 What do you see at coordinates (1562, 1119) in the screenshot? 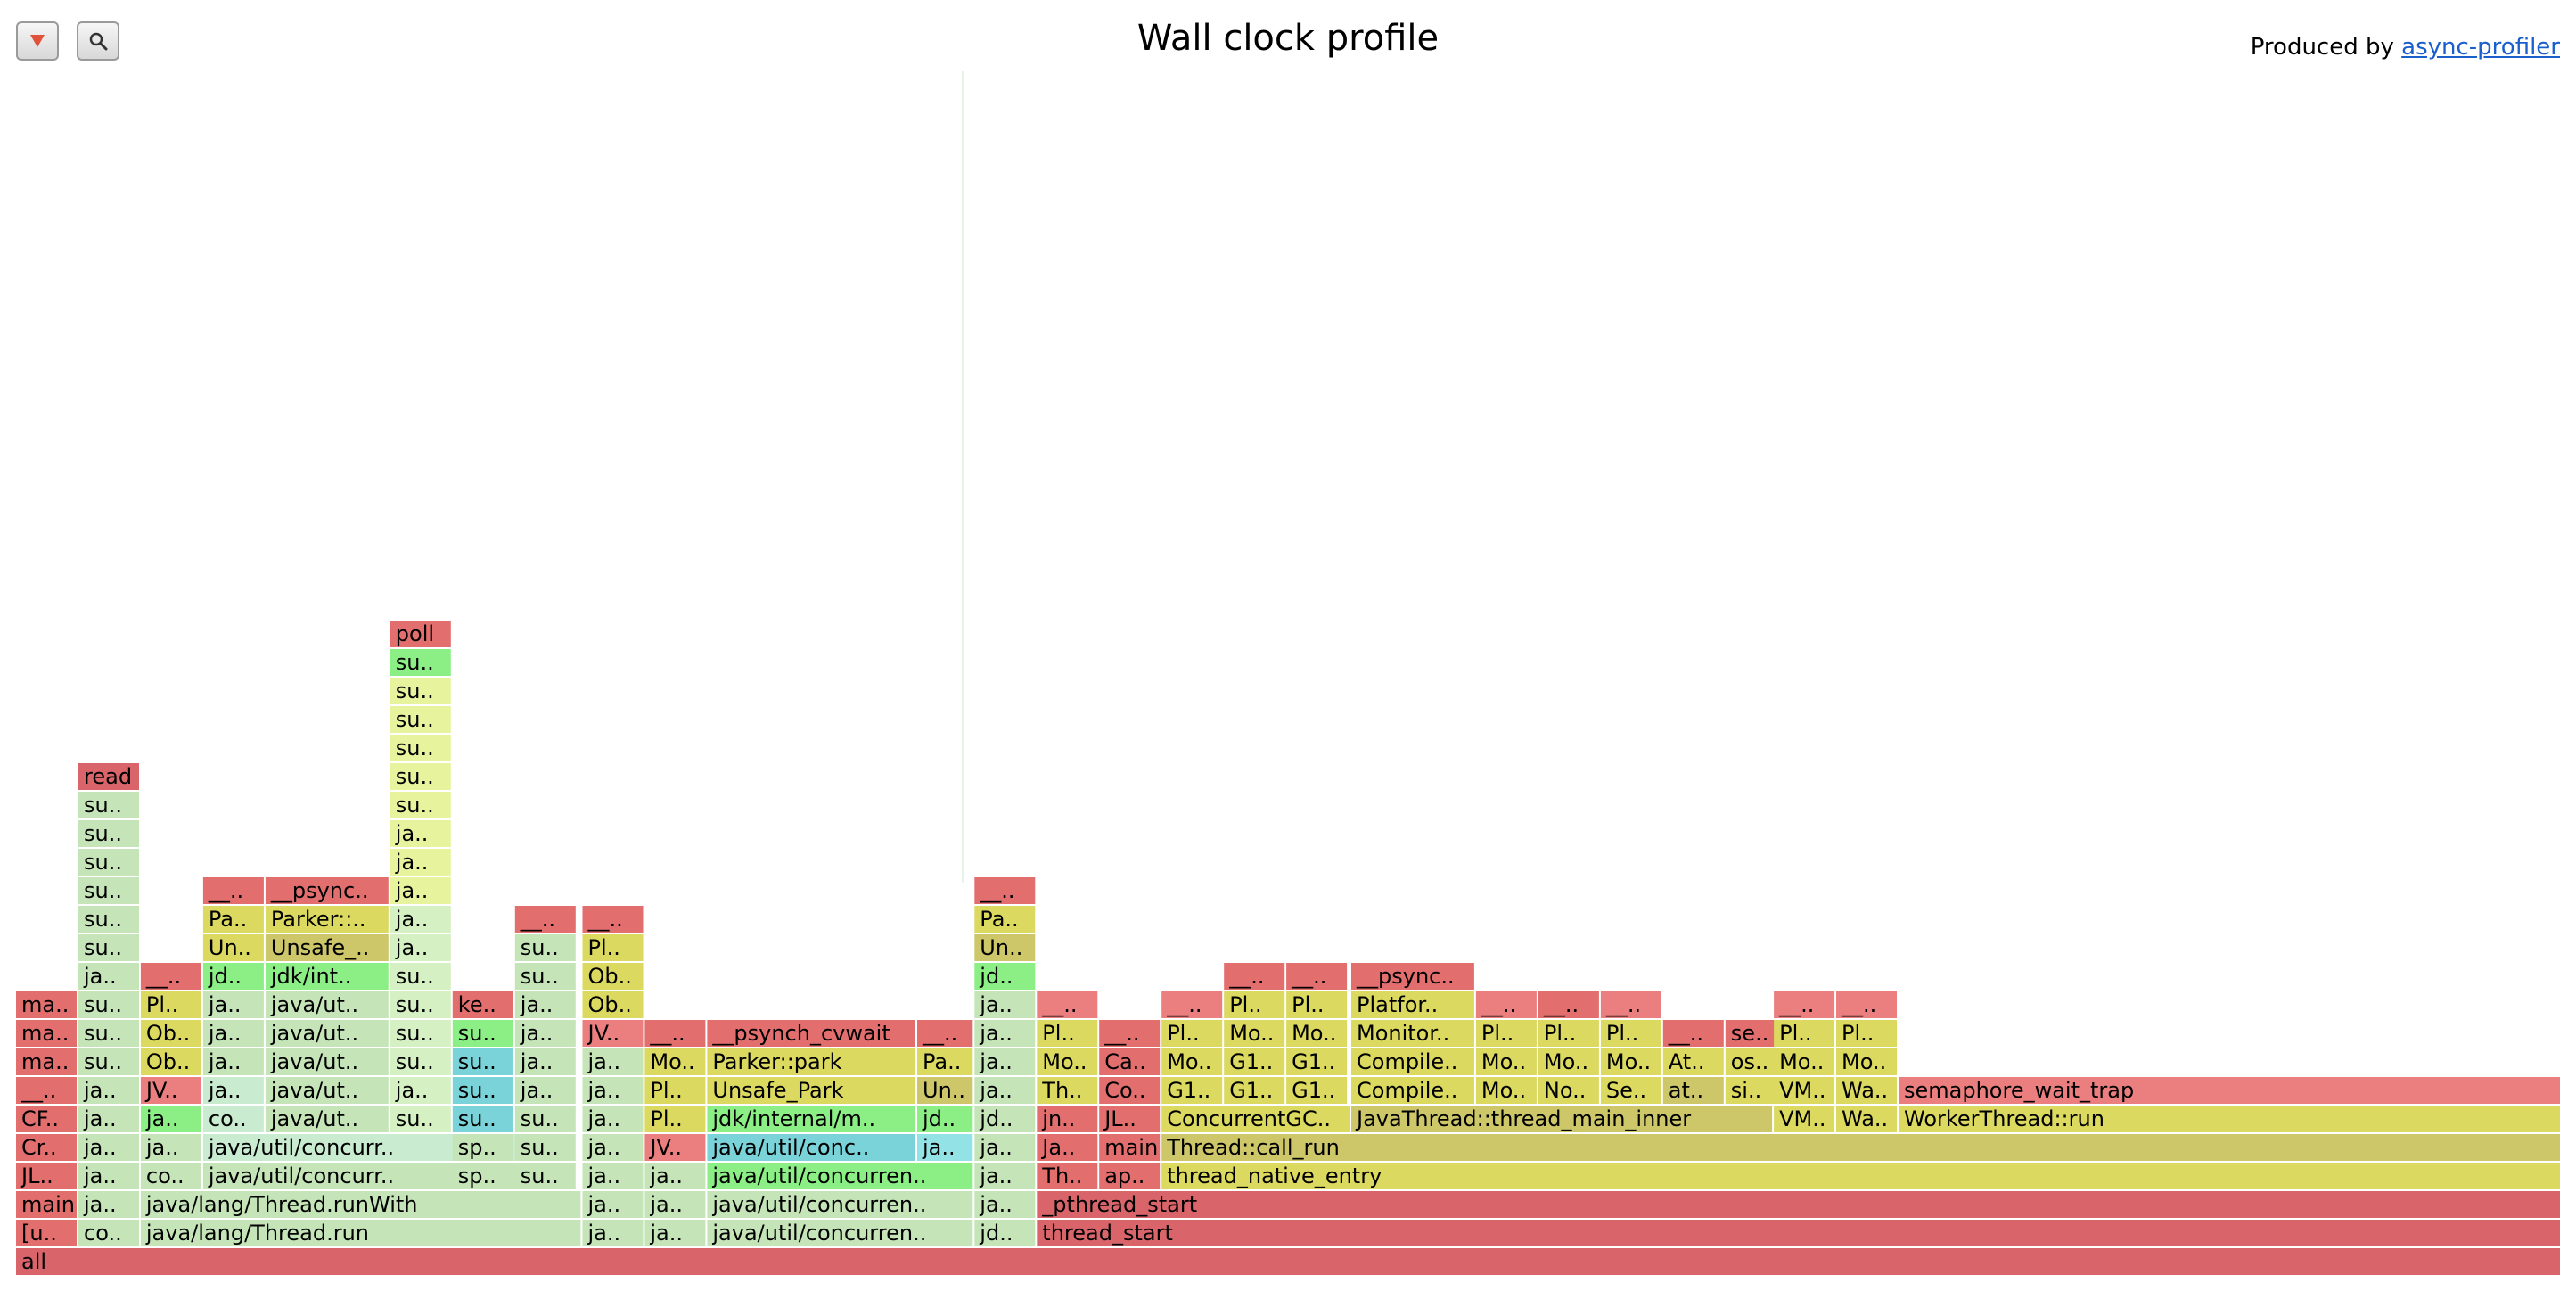
I see `flame-frame: JavaThread::thread_main_inner` at bounding box center [1562, 1119].